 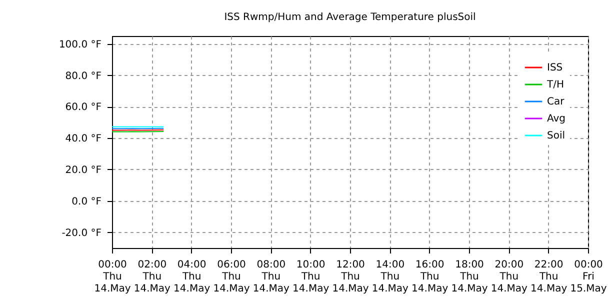 I want to click on y-tick-label: 80.0 °F, so click(x=83, y=76).